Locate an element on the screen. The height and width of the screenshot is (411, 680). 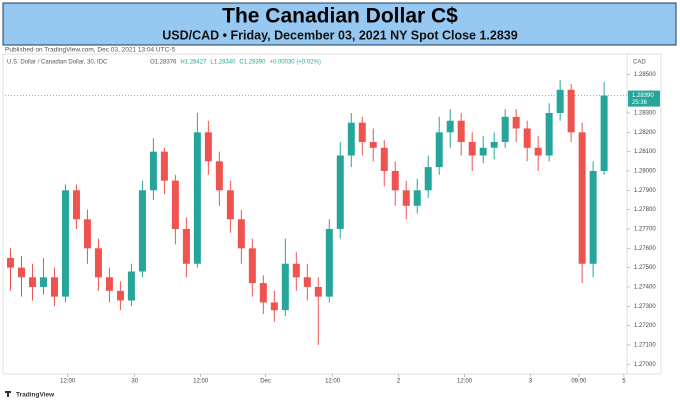
header-banner is located at coordinates (339, 24).